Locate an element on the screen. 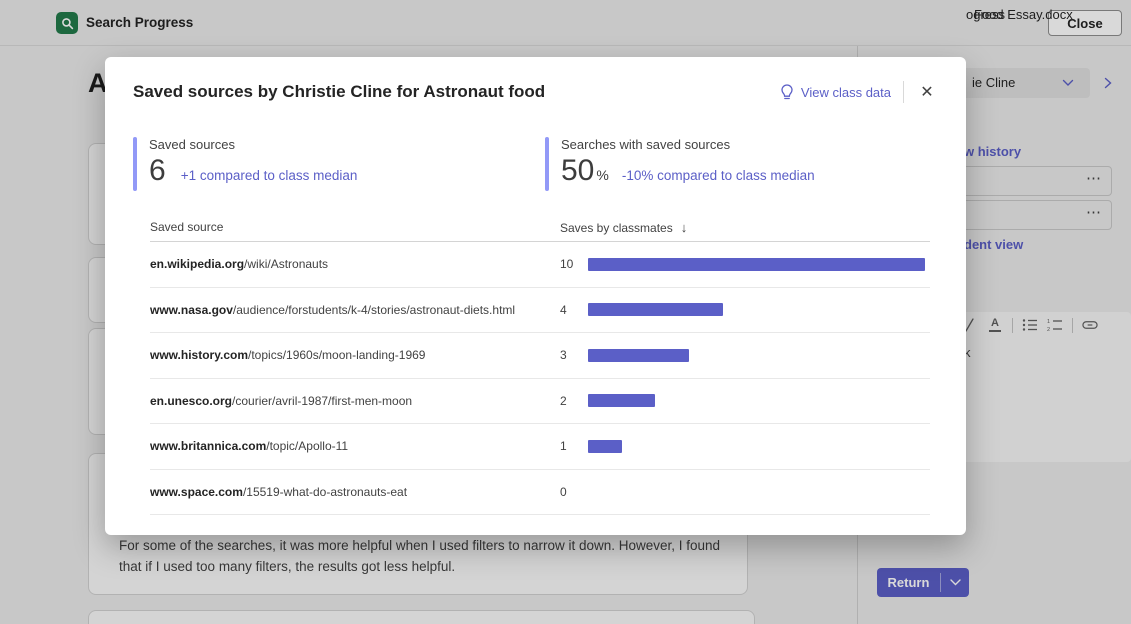 This screenshot has height=624, width=1131. svg-text: 1 is located at coordinates (1048, 322).